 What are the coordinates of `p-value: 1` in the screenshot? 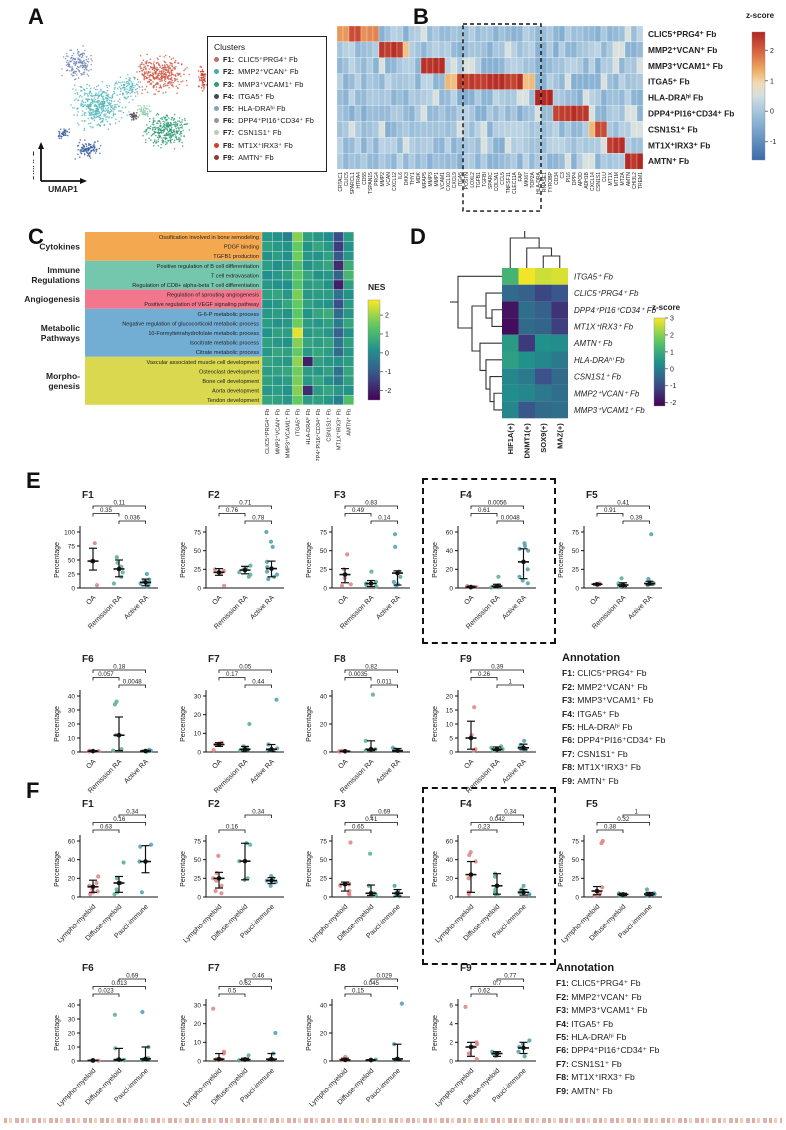 It's located at (637, 812).